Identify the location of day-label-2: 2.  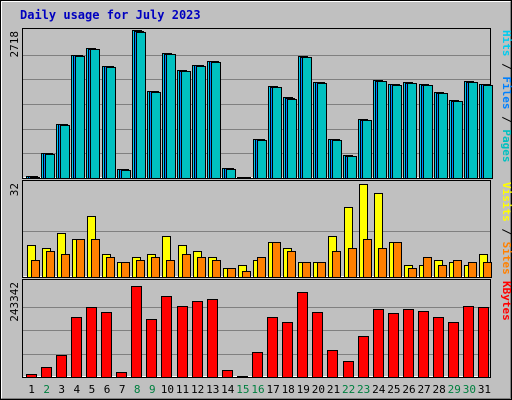
(46, 389).